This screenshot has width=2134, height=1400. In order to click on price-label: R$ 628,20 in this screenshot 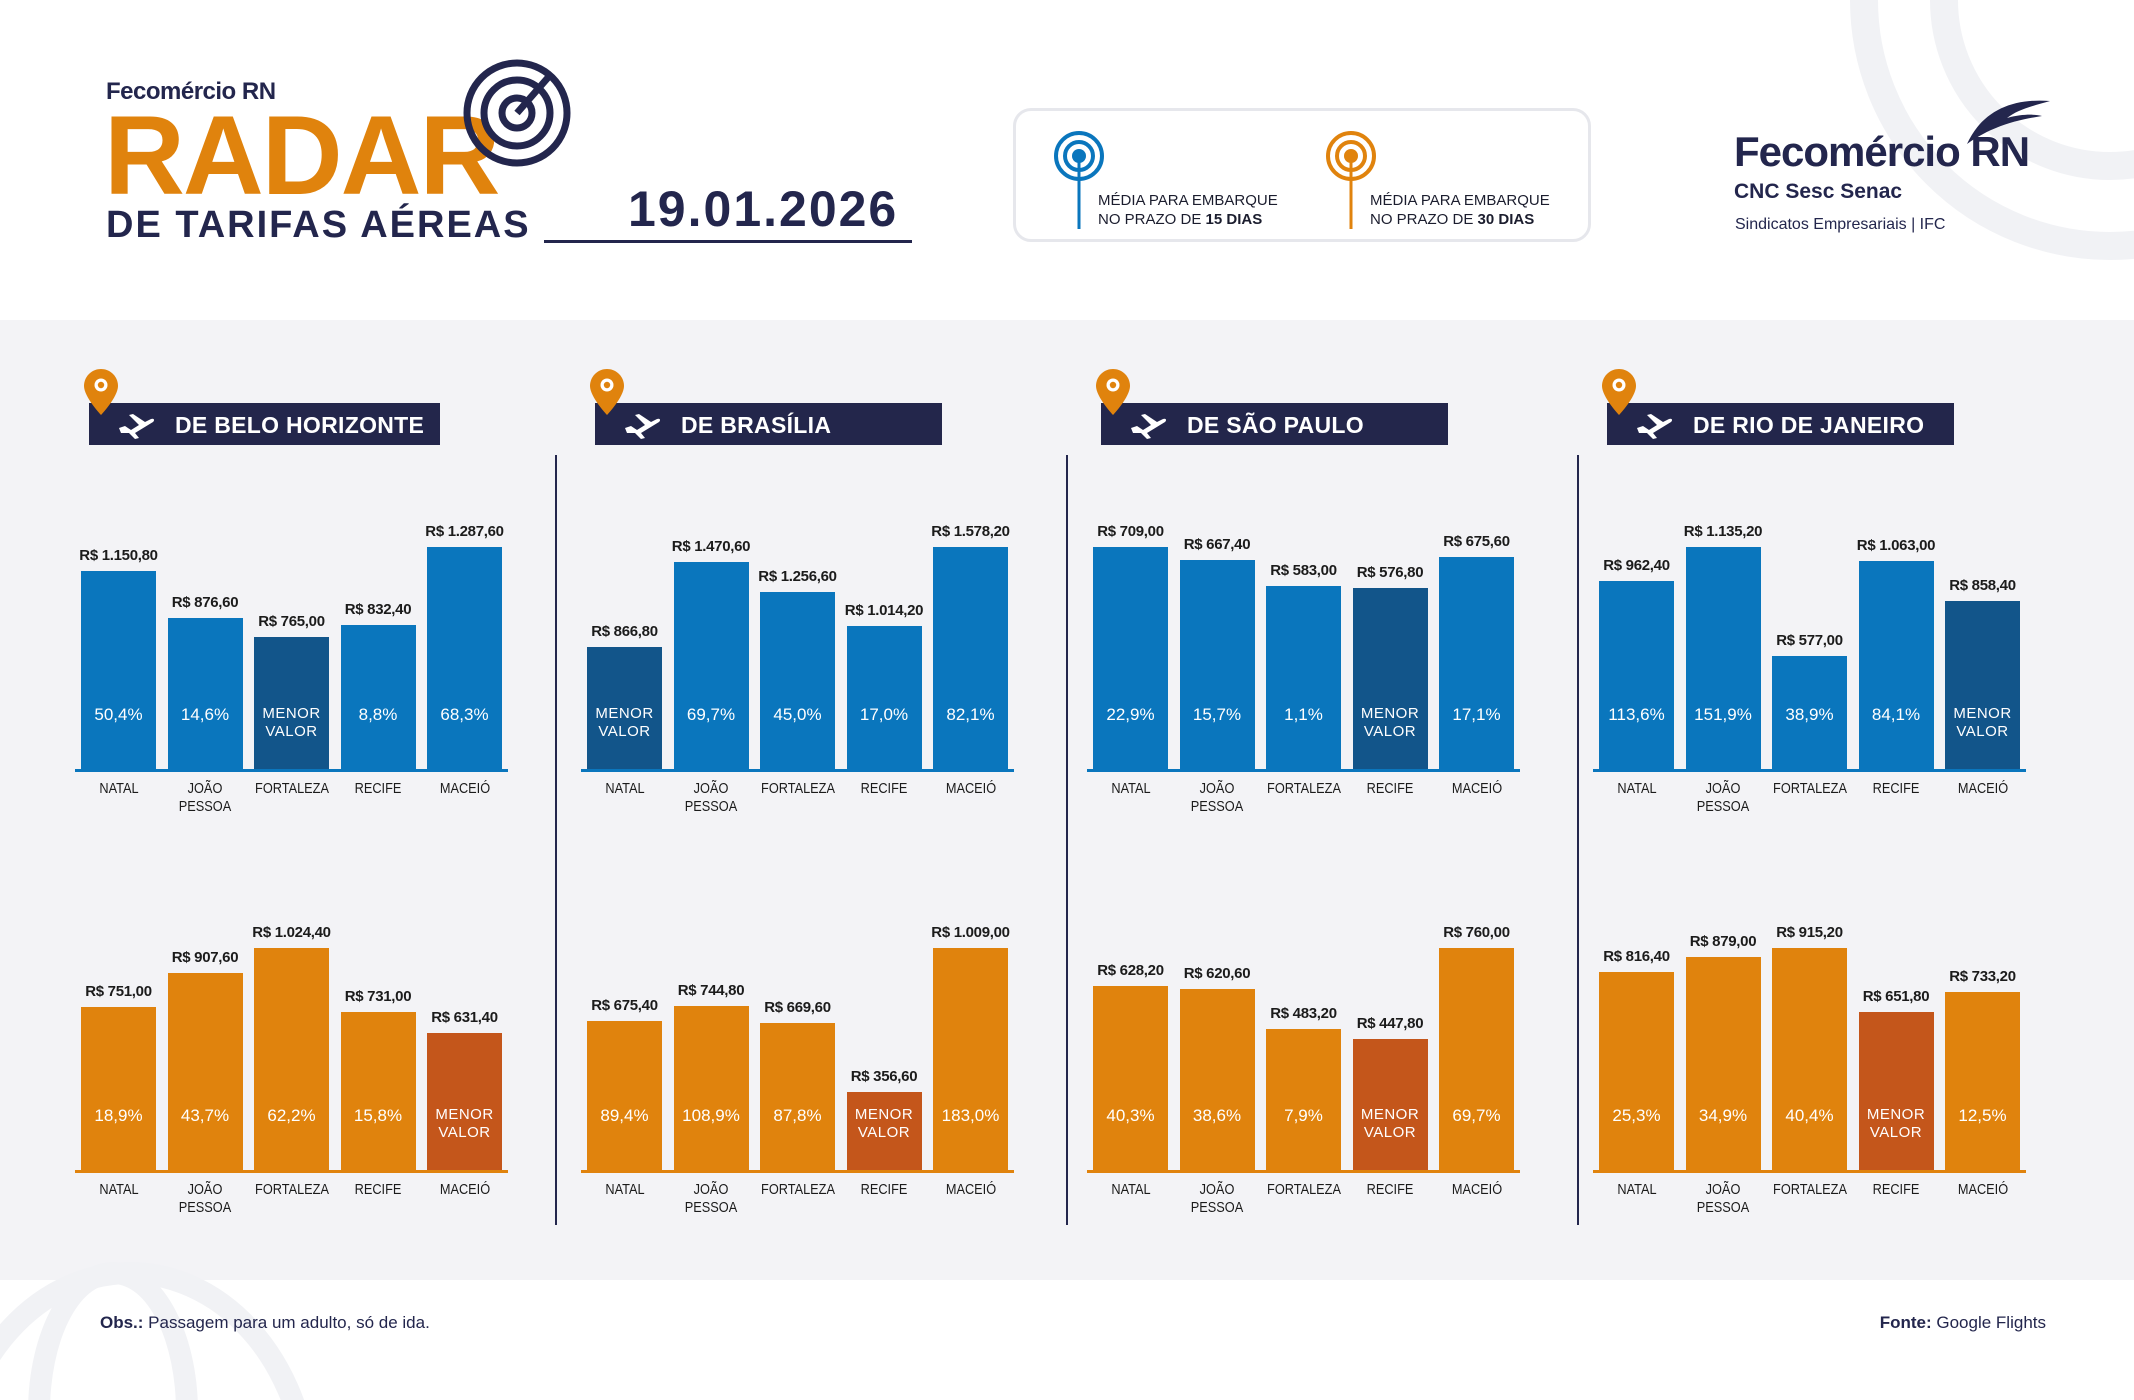, I will do `click(1130, 970)`.